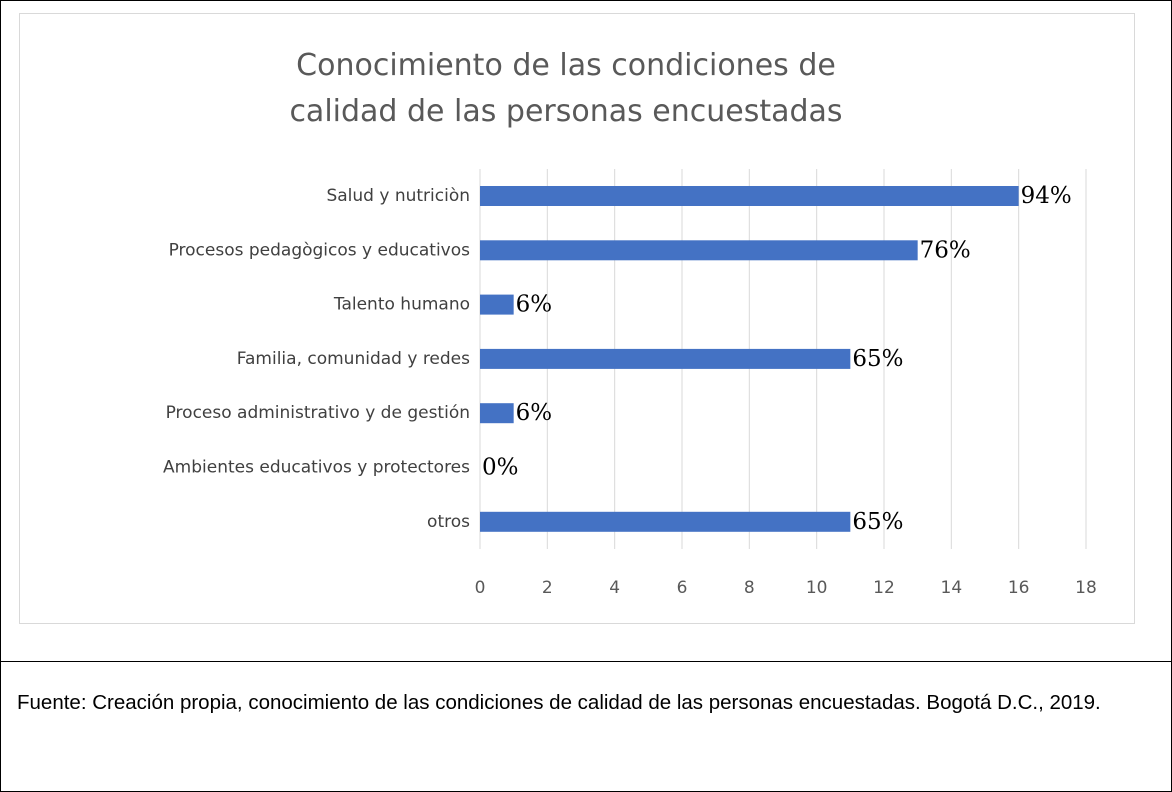 The width and height of the screenshot is (1172, 792). Describe the element at coordinates (586, 661) in the screenshot. I see `separator` at that location.